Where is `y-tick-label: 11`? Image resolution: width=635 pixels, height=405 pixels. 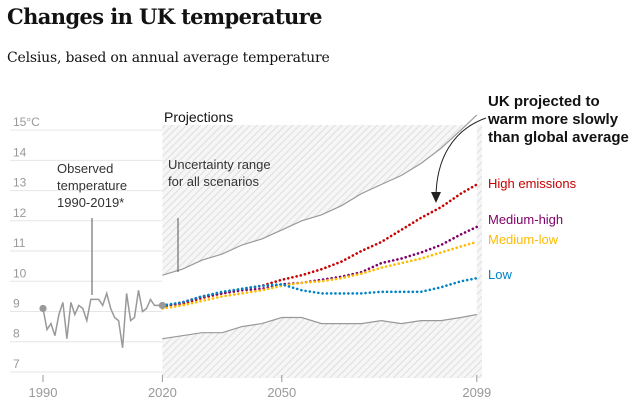
y-tick-label: 11 is located at coordinates (19, 243).